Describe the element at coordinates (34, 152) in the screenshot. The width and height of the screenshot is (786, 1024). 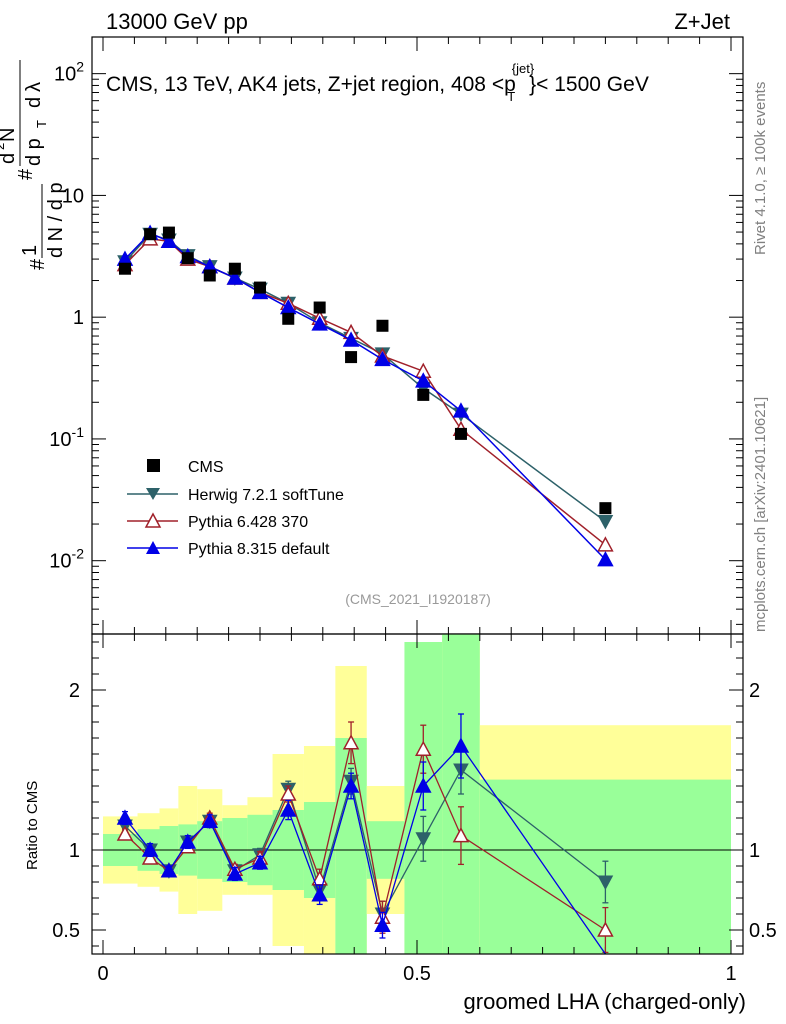
I see `svg-text: d p` at that location.